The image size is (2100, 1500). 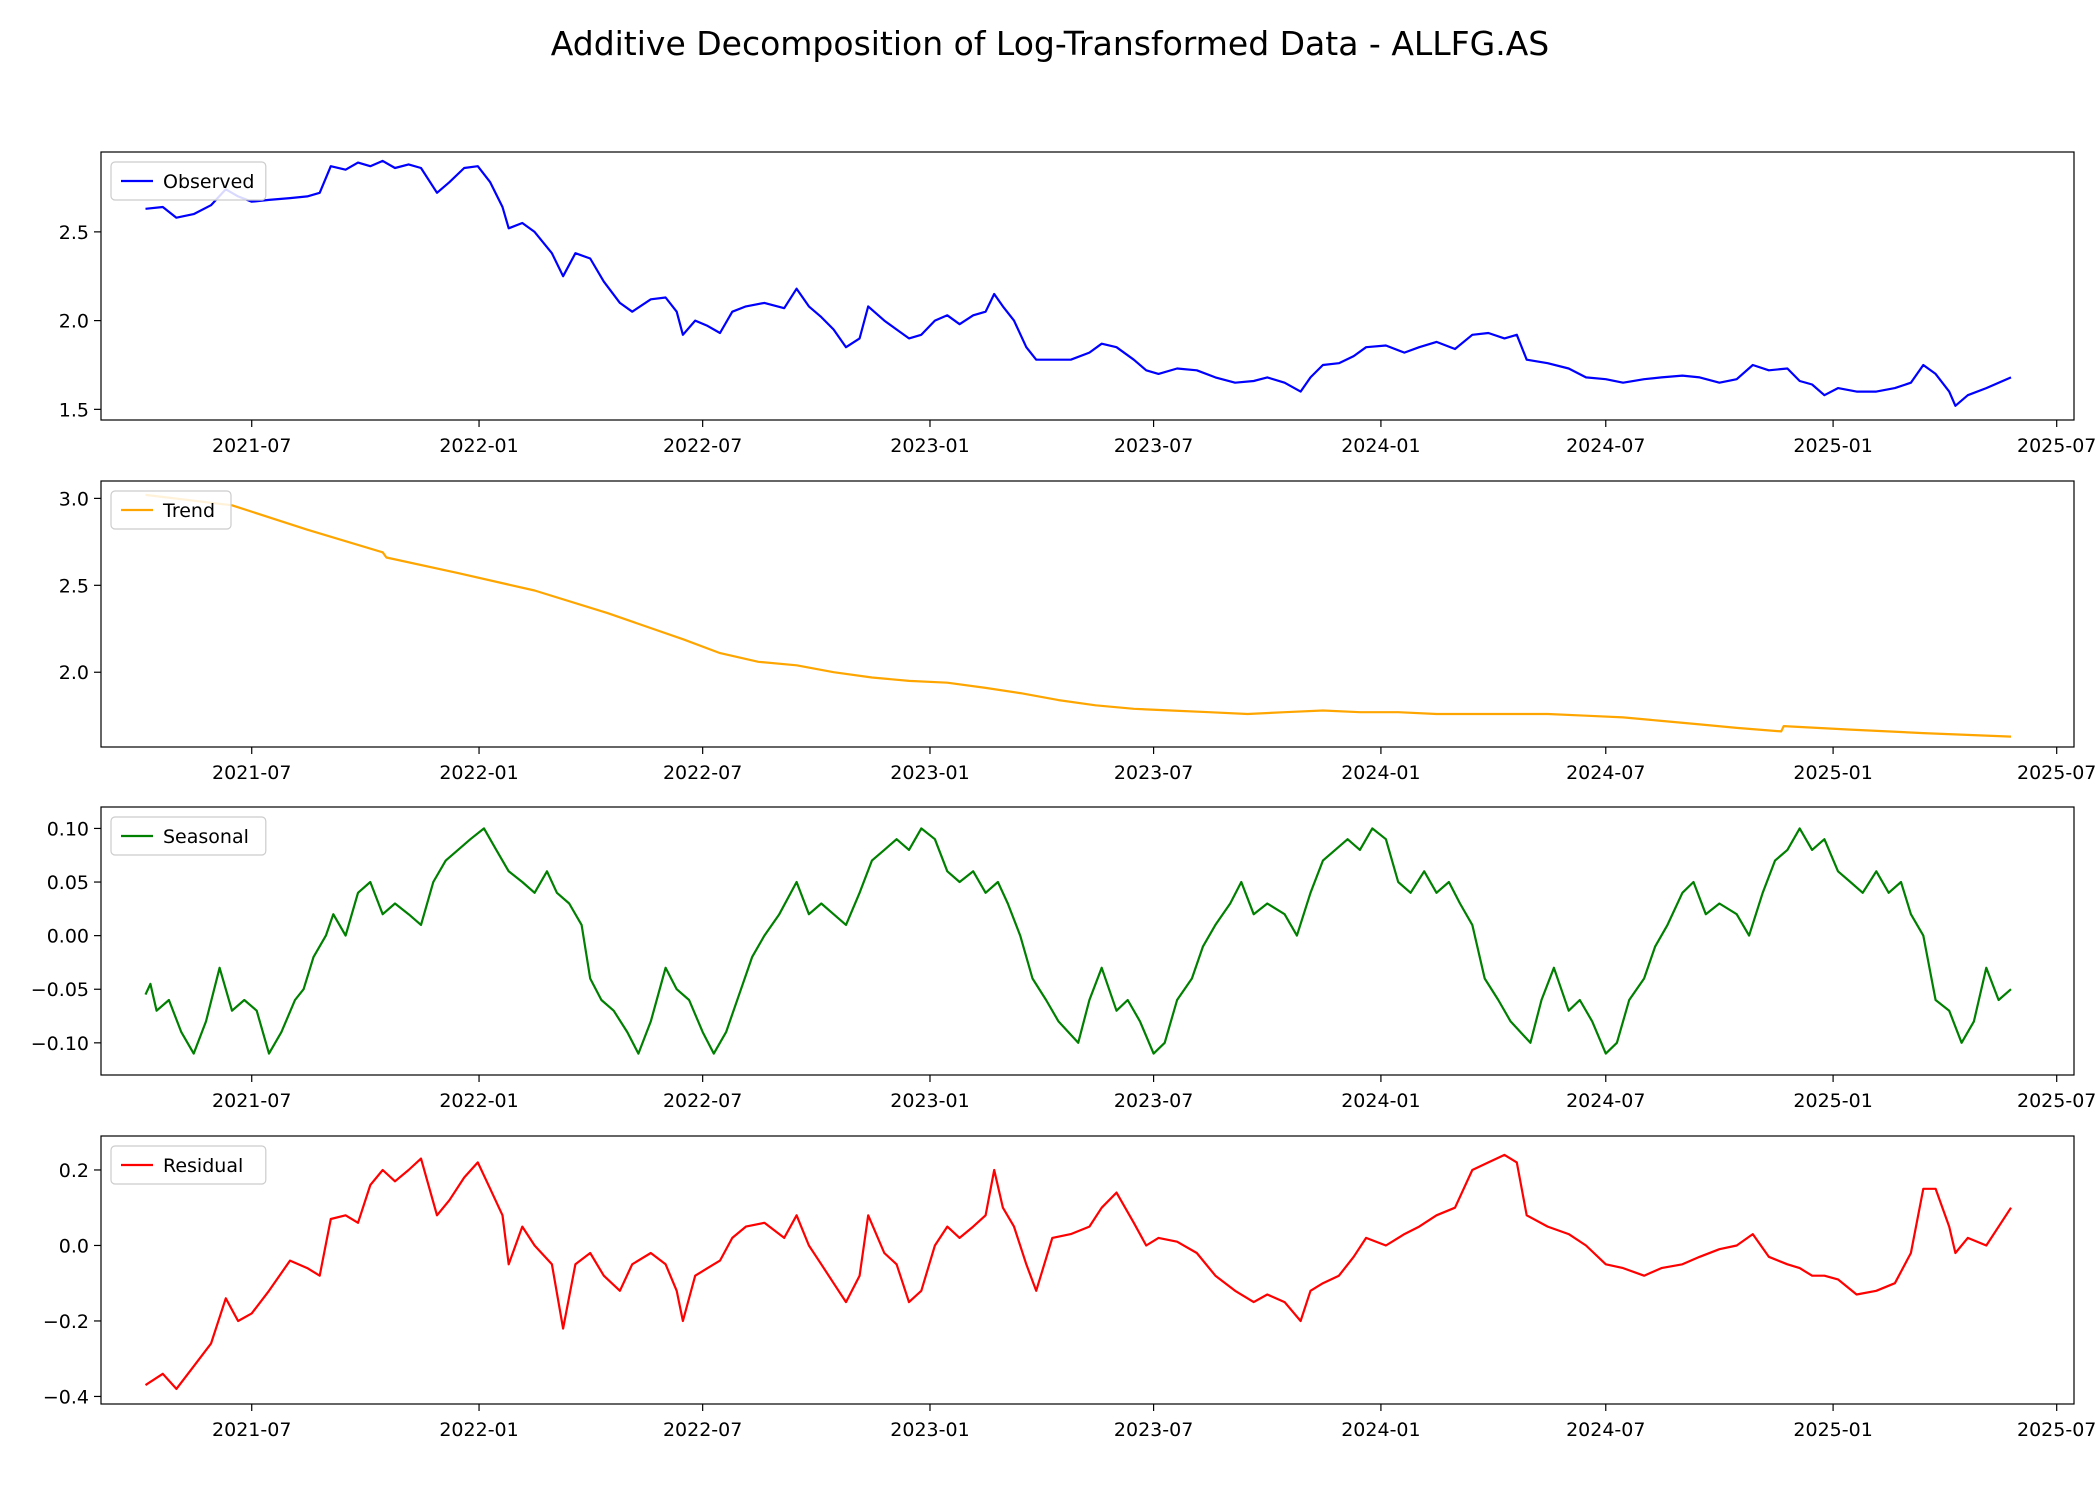 I want to click on observed-x-tick-label: 2025-07, so click(x=2056, y=446).